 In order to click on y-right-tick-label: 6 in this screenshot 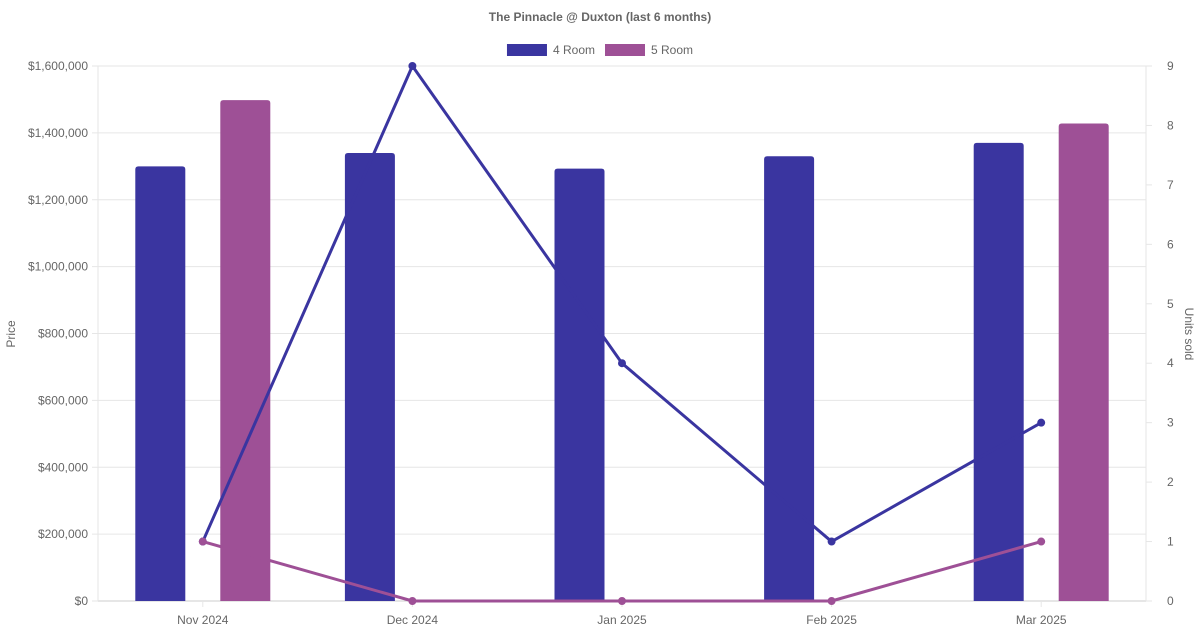, I will do `click(1170, 244)`.